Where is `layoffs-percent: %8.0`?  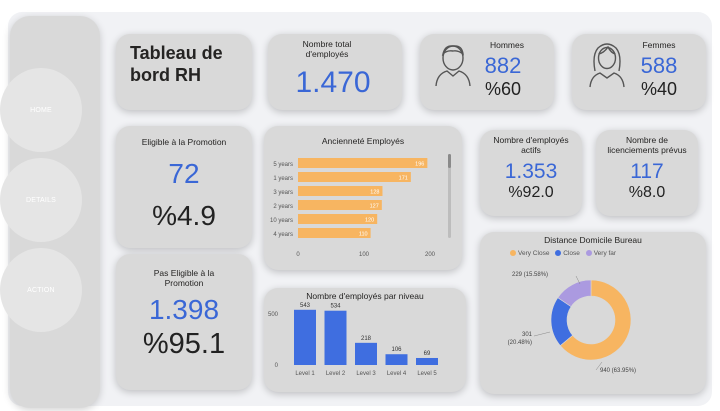
layoffs-percent: %8.0 is located at coordinates (647, 192).